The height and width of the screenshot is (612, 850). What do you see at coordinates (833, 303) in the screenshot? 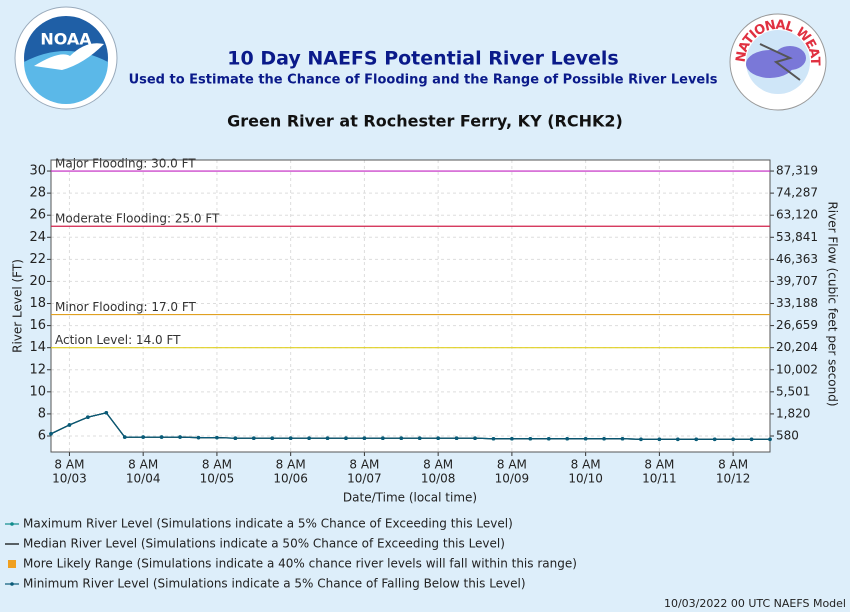
I see `y2-axis-label: River Flow (cubic feet per second)` at bounding box center [833, 303].